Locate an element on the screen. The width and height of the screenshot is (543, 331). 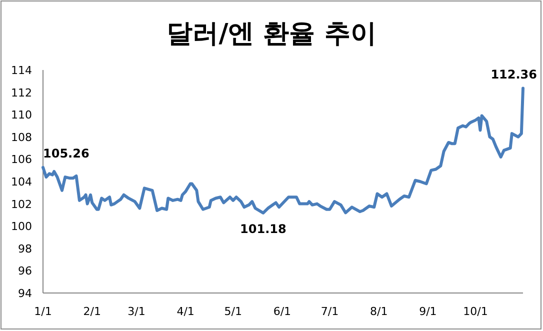
y-tick-label: 94 is located at coordinates (25, 293).